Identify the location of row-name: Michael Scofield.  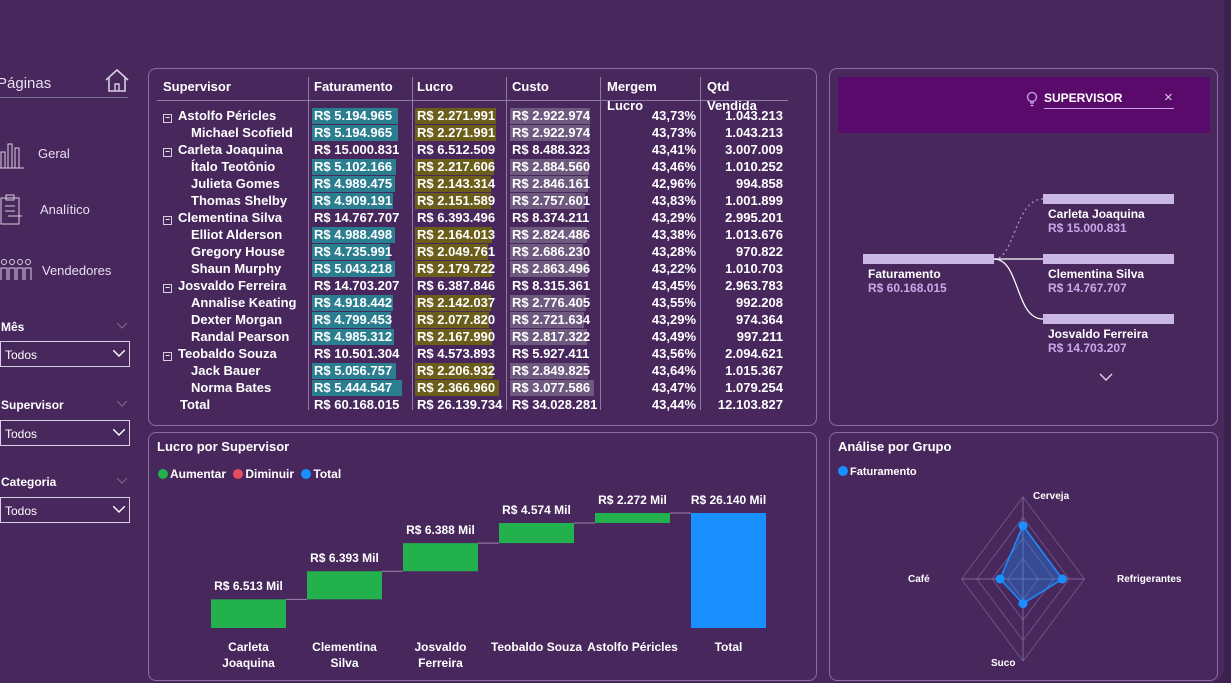
(242, 132).